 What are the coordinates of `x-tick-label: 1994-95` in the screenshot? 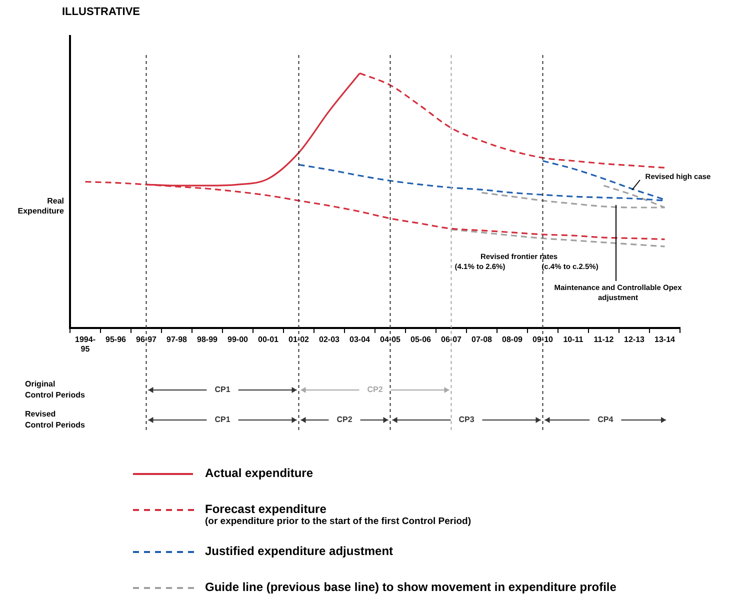 It's located at (85, 344).